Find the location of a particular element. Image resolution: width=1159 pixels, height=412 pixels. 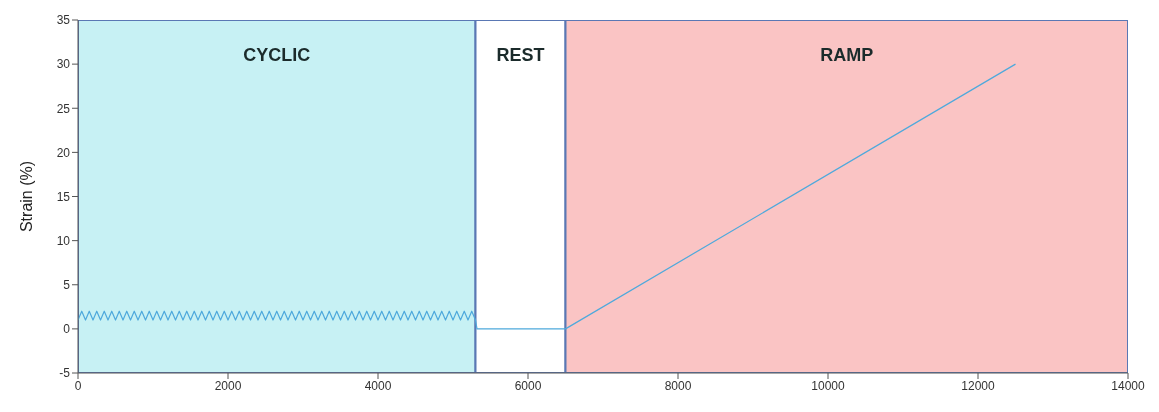

y-axis-title: Strain (%) is located at coordinates (26, 196).